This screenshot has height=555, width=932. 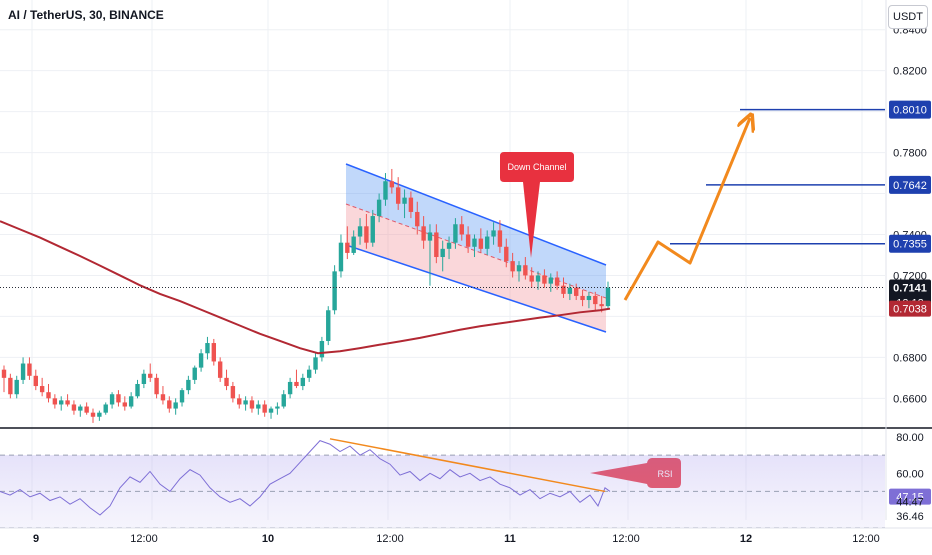 What do you see at coordinates (268, 539) in the screenshot?
I see `time-tick-label: 10` at bounding box center [268, 539].